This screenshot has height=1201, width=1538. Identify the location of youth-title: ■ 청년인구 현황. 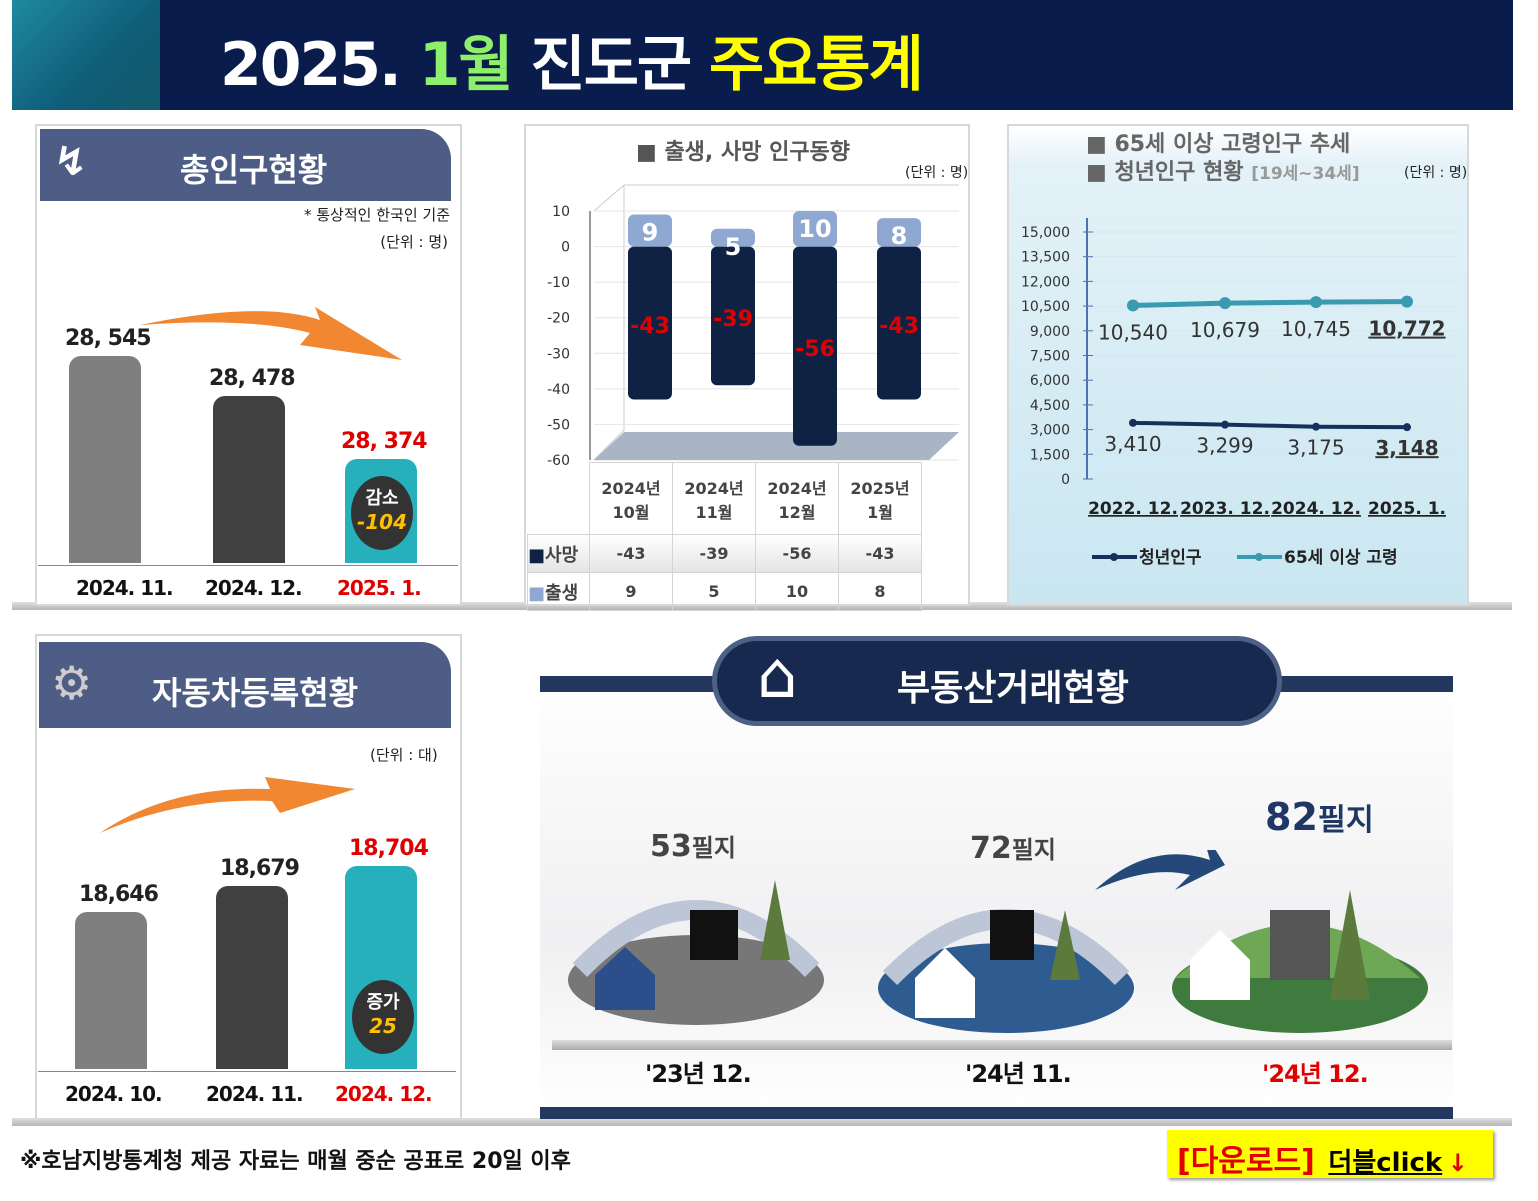
(1165, 172).